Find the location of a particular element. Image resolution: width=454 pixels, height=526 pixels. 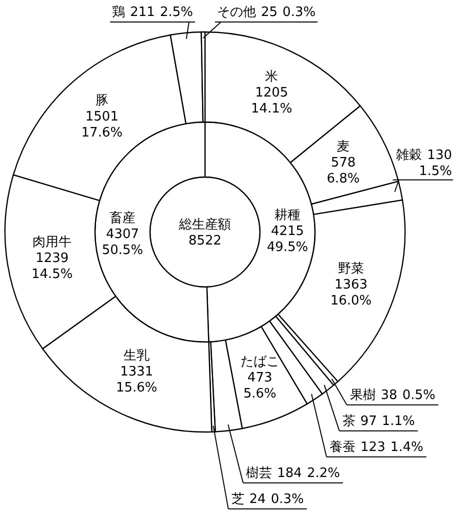

slice-label: 鶏 is located at coordinates (119, 12).